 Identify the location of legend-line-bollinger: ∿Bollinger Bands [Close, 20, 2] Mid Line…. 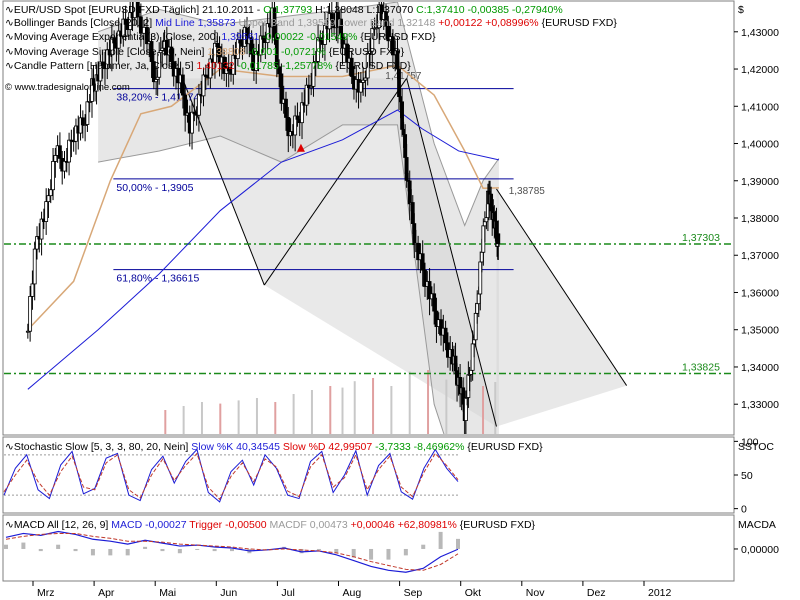
(311, 23).